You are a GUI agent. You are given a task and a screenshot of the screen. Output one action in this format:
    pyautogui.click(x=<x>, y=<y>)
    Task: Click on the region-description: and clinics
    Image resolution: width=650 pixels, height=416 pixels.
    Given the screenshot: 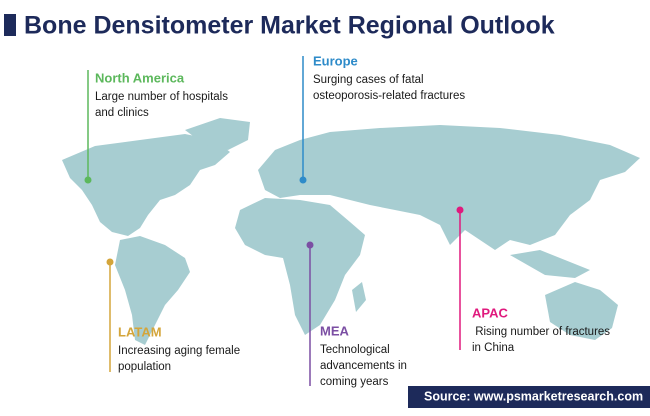 What is the action you would take?
    pyautogui.click(x=122, y=113)
    